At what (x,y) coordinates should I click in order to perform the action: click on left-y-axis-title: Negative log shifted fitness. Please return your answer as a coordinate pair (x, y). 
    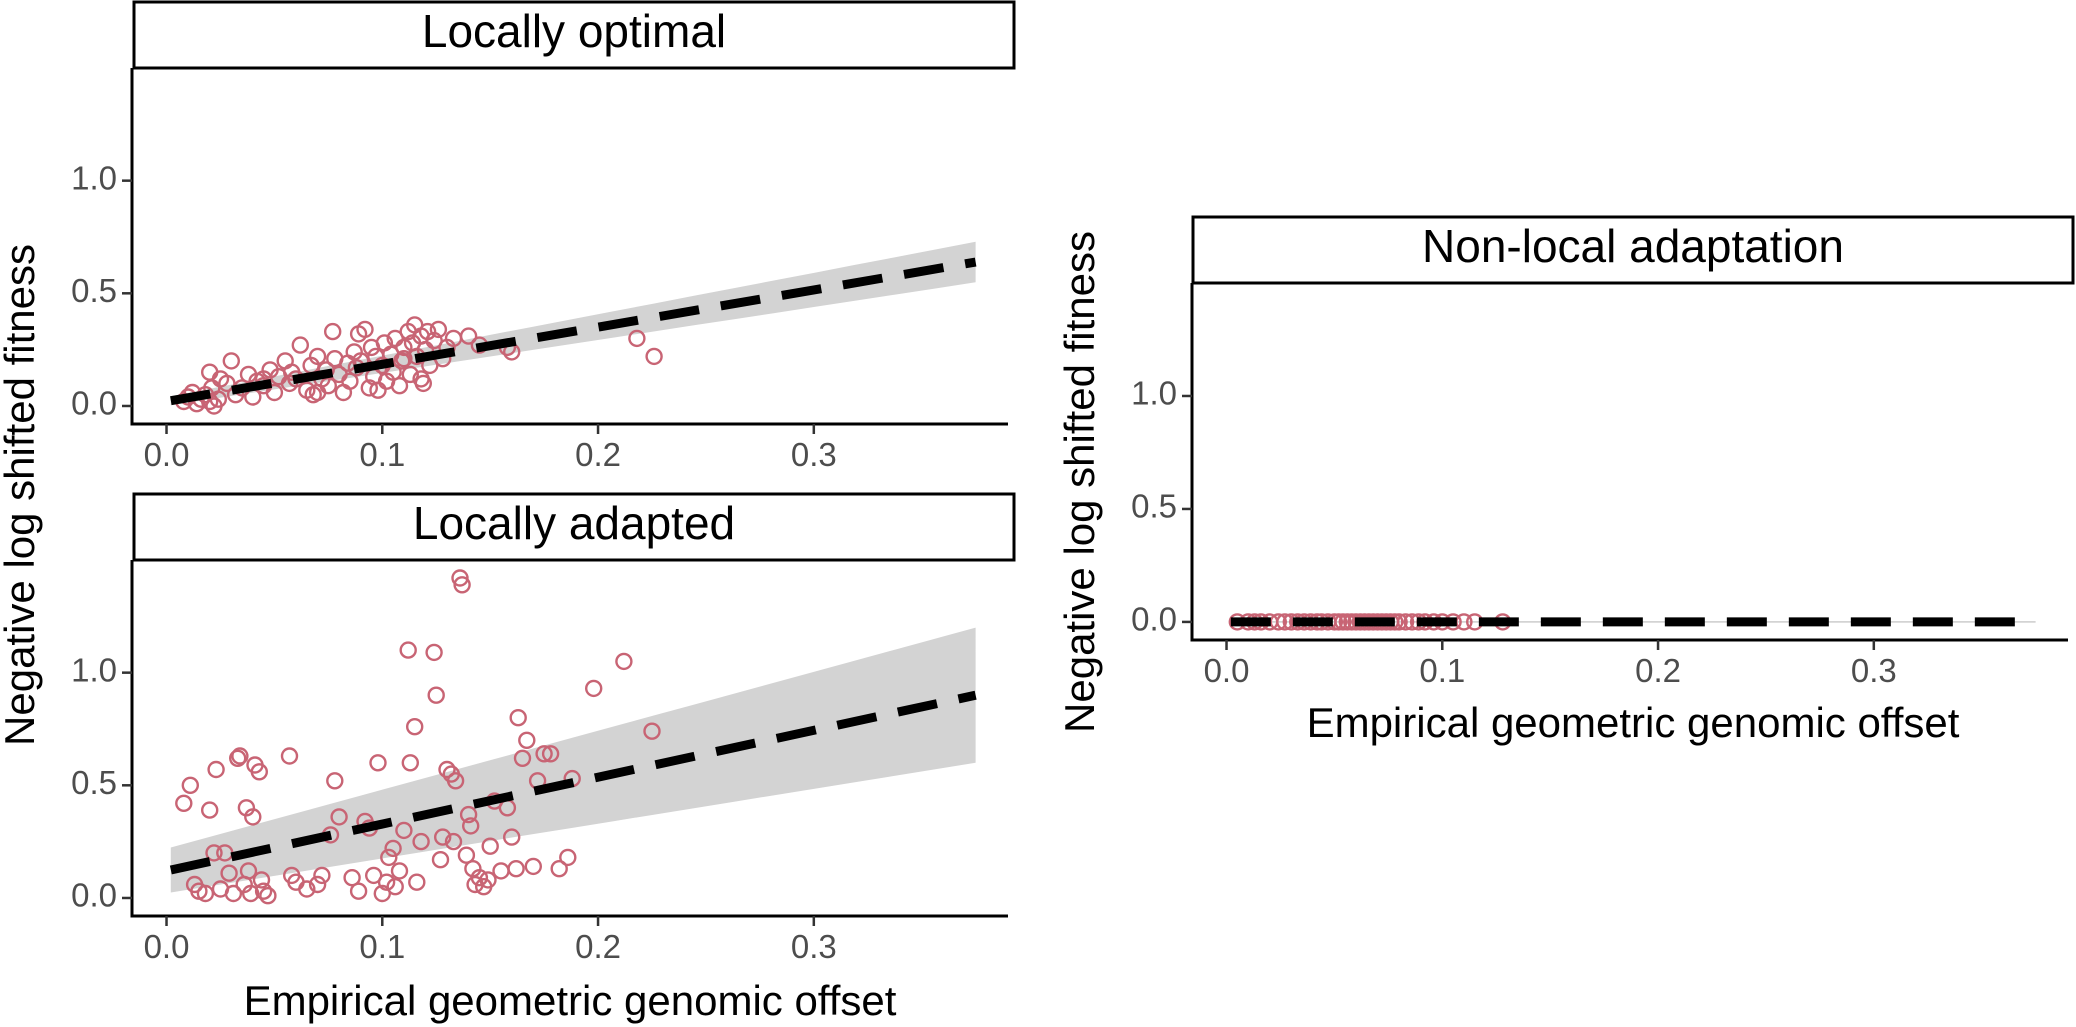
    Looking at the image, I should click on (21, 495).